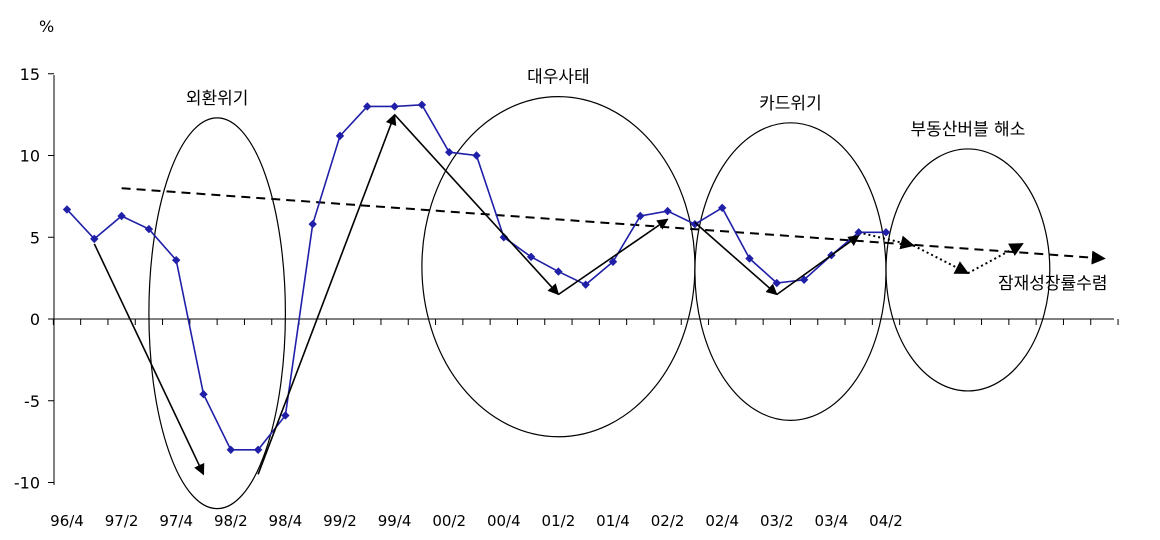 The height and width of the screenshot is (540, 1160). I want to click on x-tick-label: 96/4, so click(67, 521).